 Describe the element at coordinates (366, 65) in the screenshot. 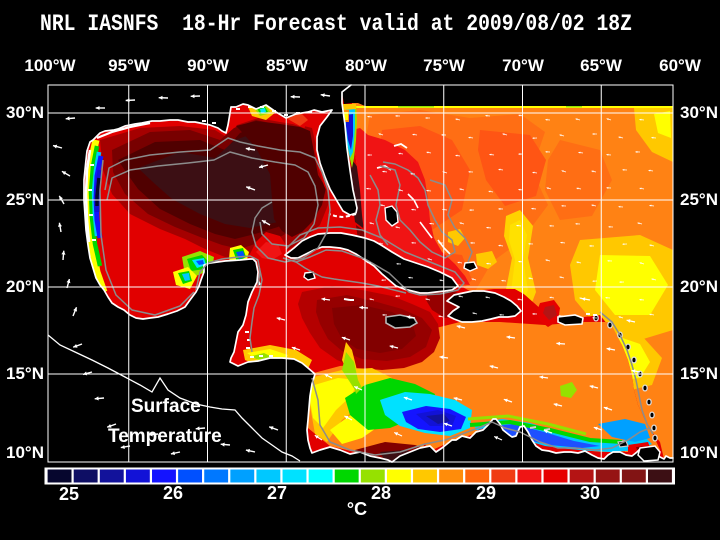

I see `svg-text: 80°W` at that location.